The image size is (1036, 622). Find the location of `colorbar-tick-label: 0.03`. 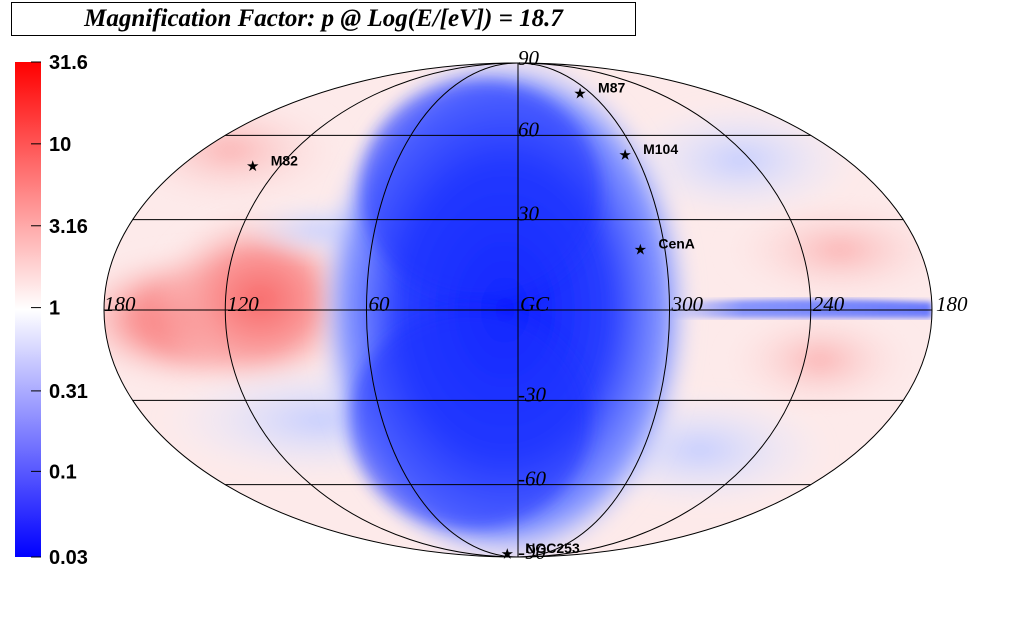

colorbar-tick-label: 0.03 is located at coordinates (68, 558).